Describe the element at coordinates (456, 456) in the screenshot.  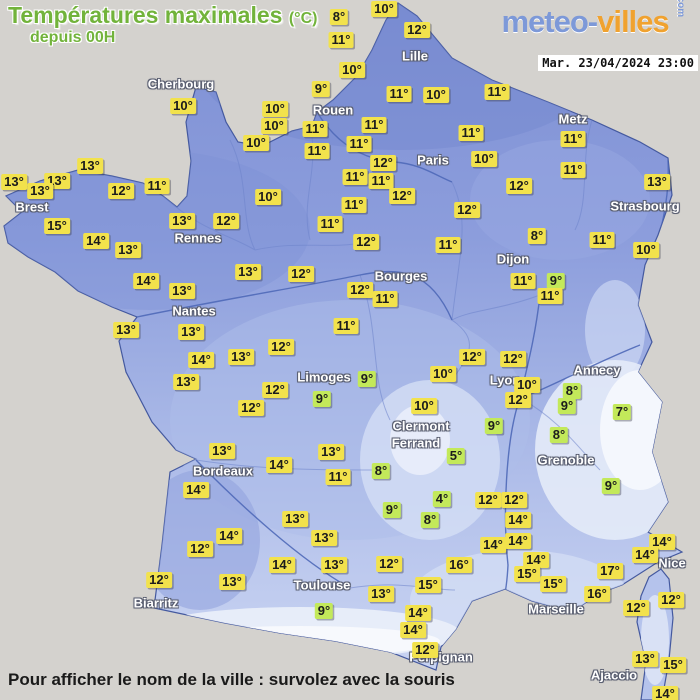
I see `temp-badge: 5°` at that location.